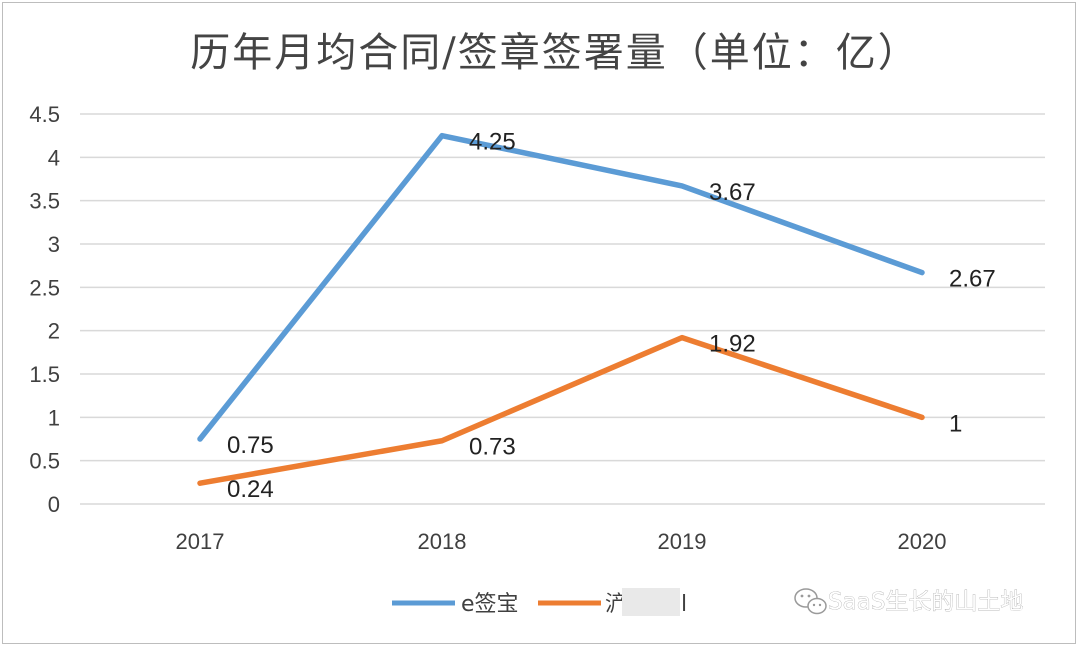 This screenshot has width=1080, height=648. Describe the element at coordinates (810, 601) in the screenshot. I see `wechat-icon` at that location.